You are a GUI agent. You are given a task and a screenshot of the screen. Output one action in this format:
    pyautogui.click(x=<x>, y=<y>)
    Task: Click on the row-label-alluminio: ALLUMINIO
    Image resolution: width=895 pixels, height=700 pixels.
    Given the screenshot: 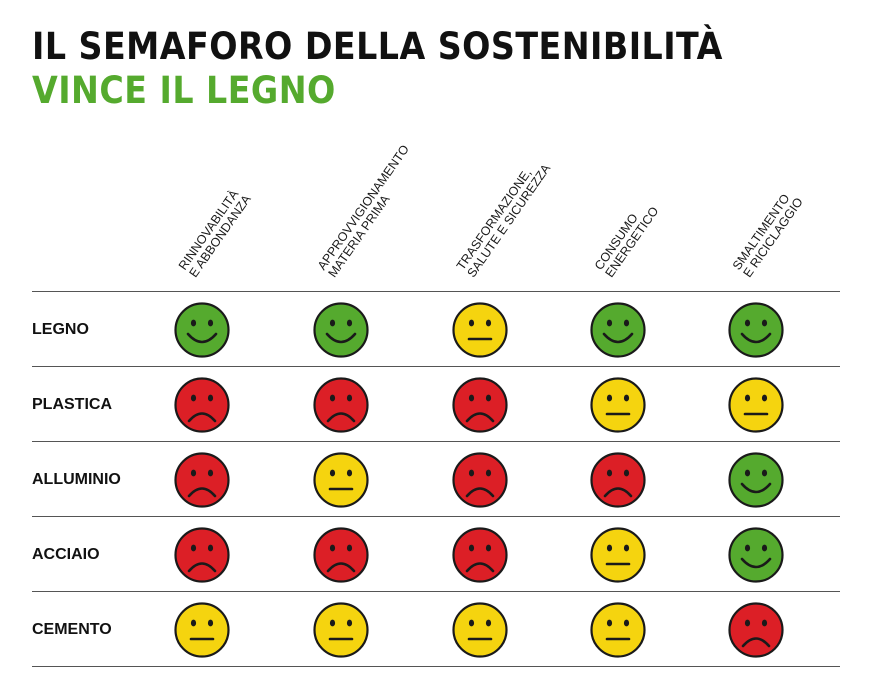 What is the action you would take?
    pyautogui.click(x=76, y=479)
    